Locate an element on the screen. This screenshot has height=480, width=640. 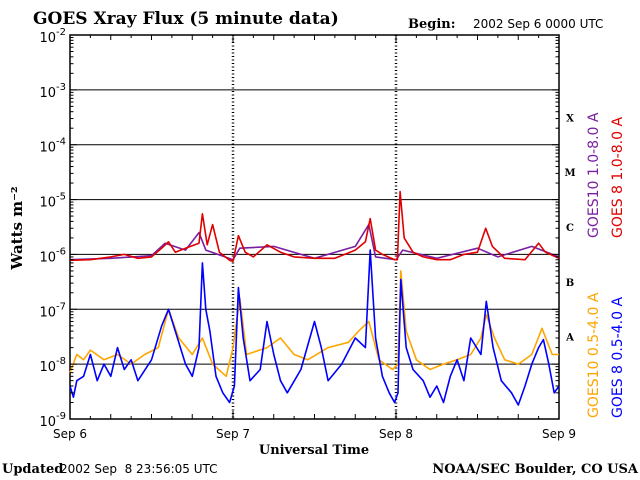
y-tick-label: 10⁻³ is located at coordinates (52, 91).